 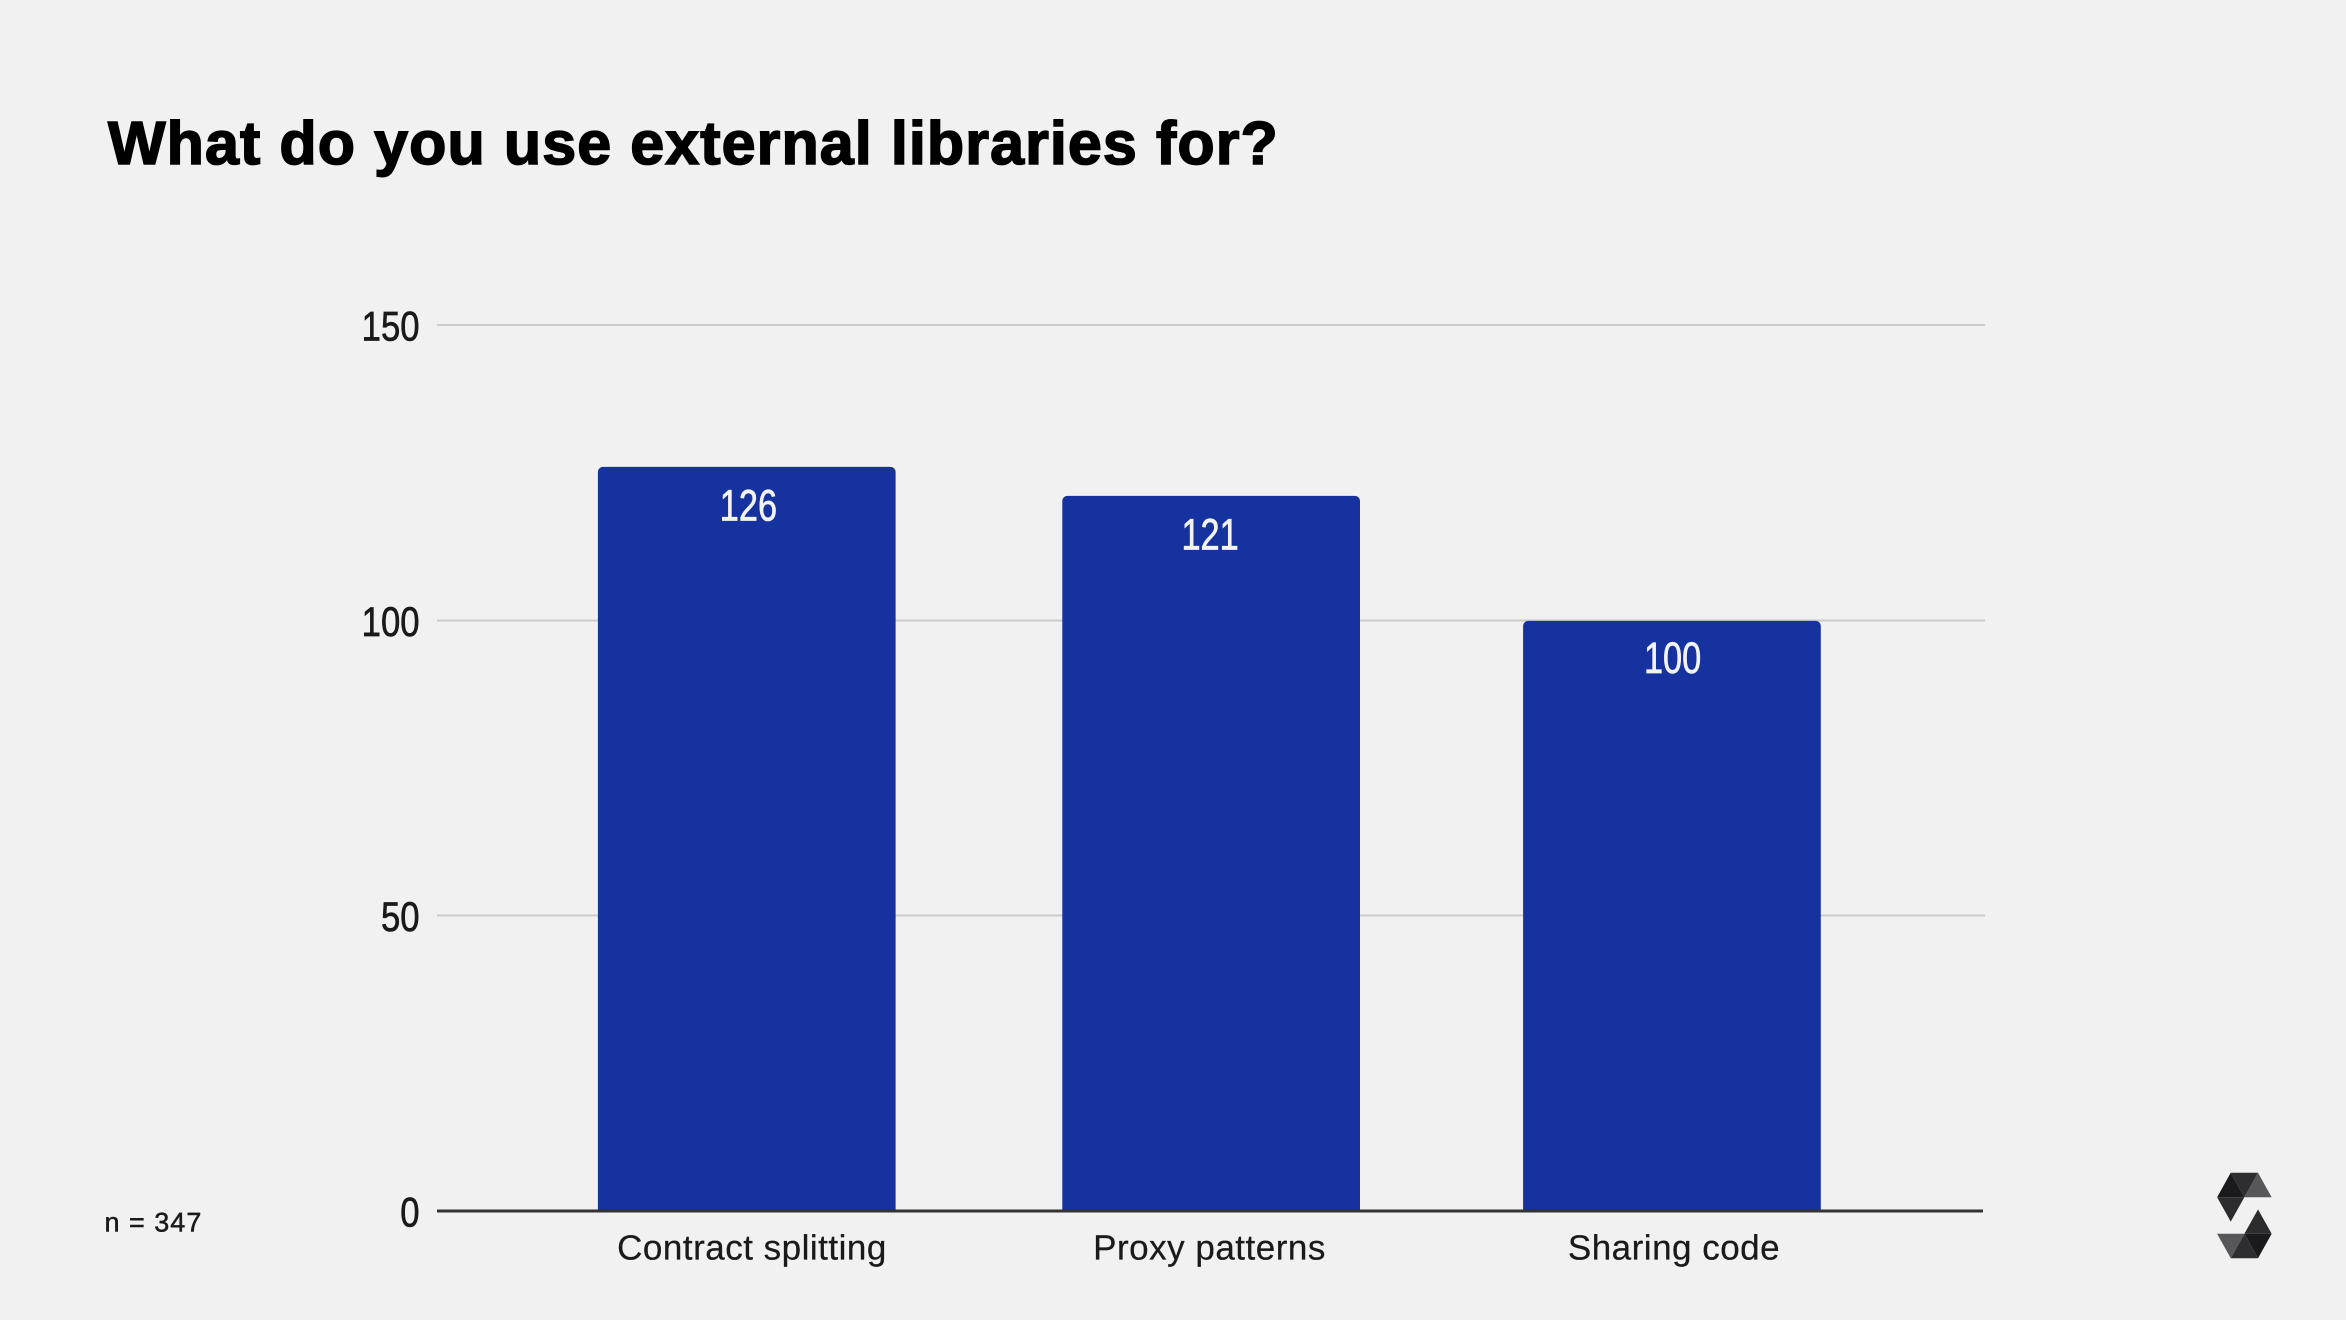 I want to click on svg-text:What do you use external libra: What do you use external libraries for?, so click(x=693, y=143).